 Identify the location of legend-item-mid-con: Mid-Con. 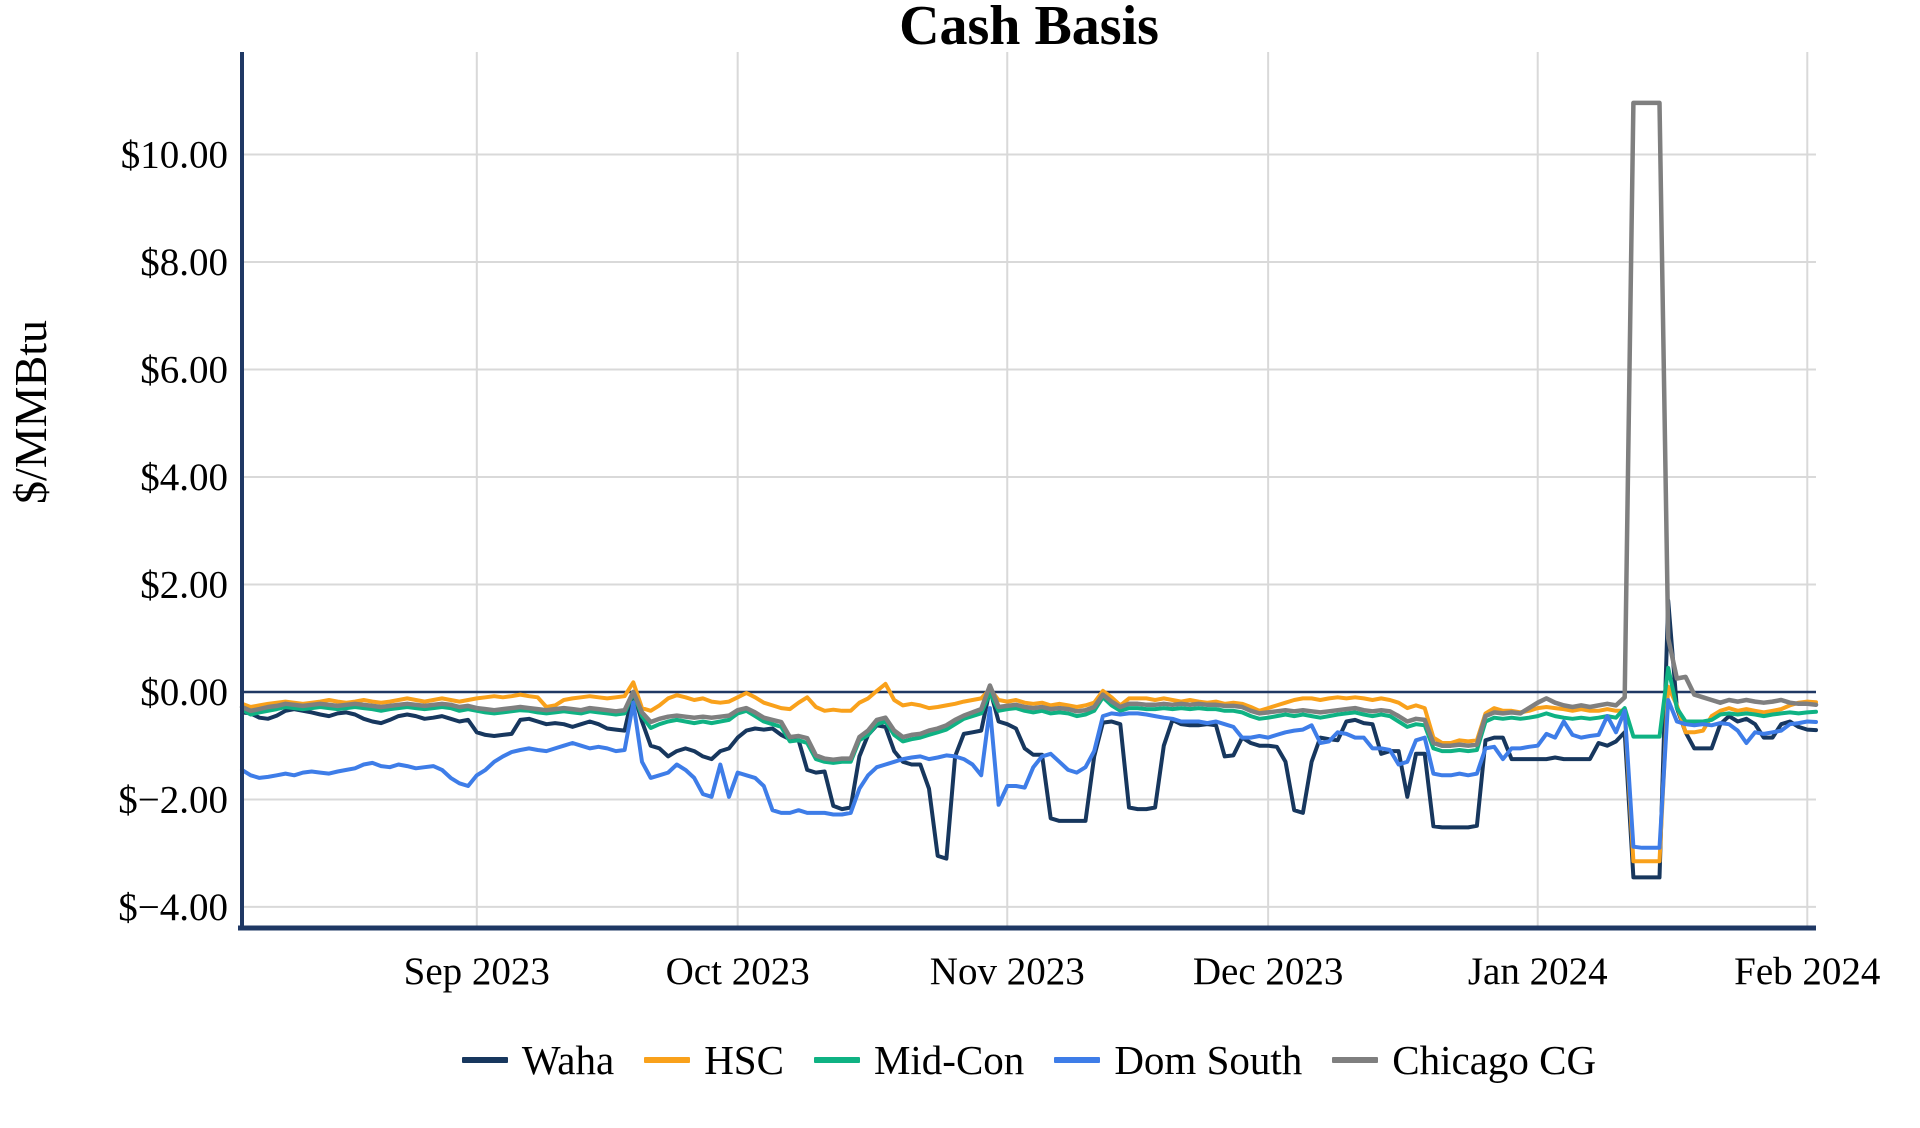
(919, 1059).